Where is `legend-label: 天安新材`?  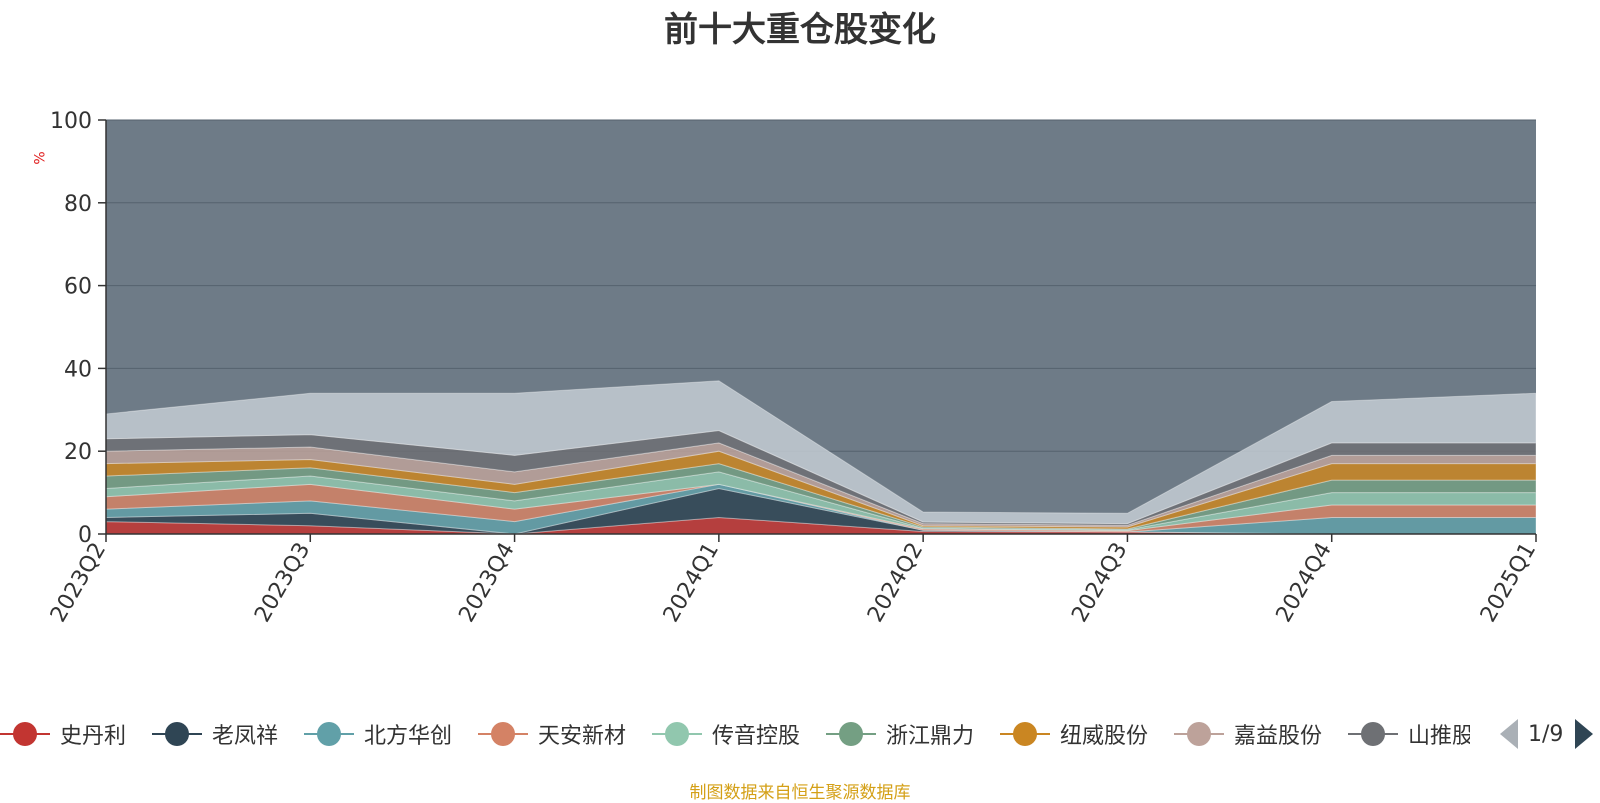
legend-label: 天安新材 is located at coordinates (582, 736).